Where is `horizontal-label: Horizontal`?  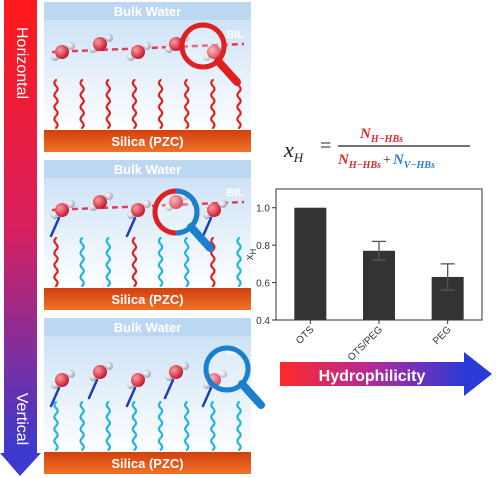 horizontal-label: Horizontal is located at coordinates (21, 63).